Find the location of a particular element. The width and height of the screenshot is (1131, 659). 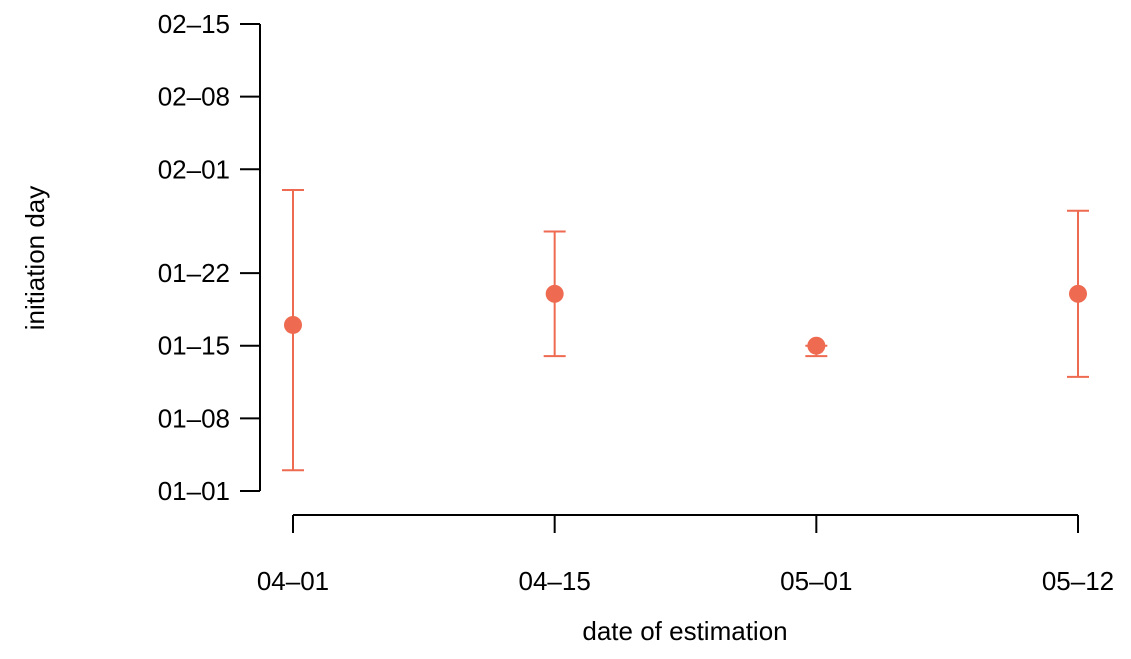

x-axis: 04–01 04–15 05–01 05–12 is located at coordinates (685, 555).